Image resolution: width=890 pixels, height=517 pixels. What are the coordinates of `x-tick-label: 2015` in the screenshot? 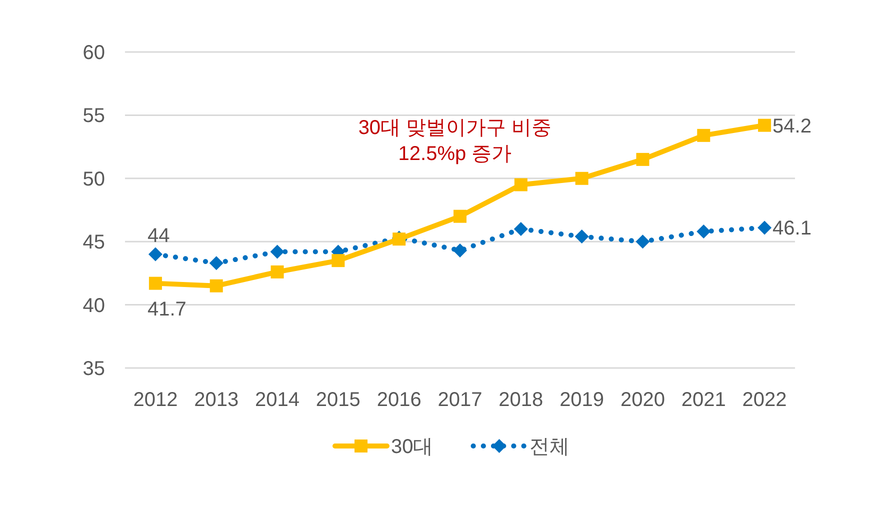 It's located at (338, 400).